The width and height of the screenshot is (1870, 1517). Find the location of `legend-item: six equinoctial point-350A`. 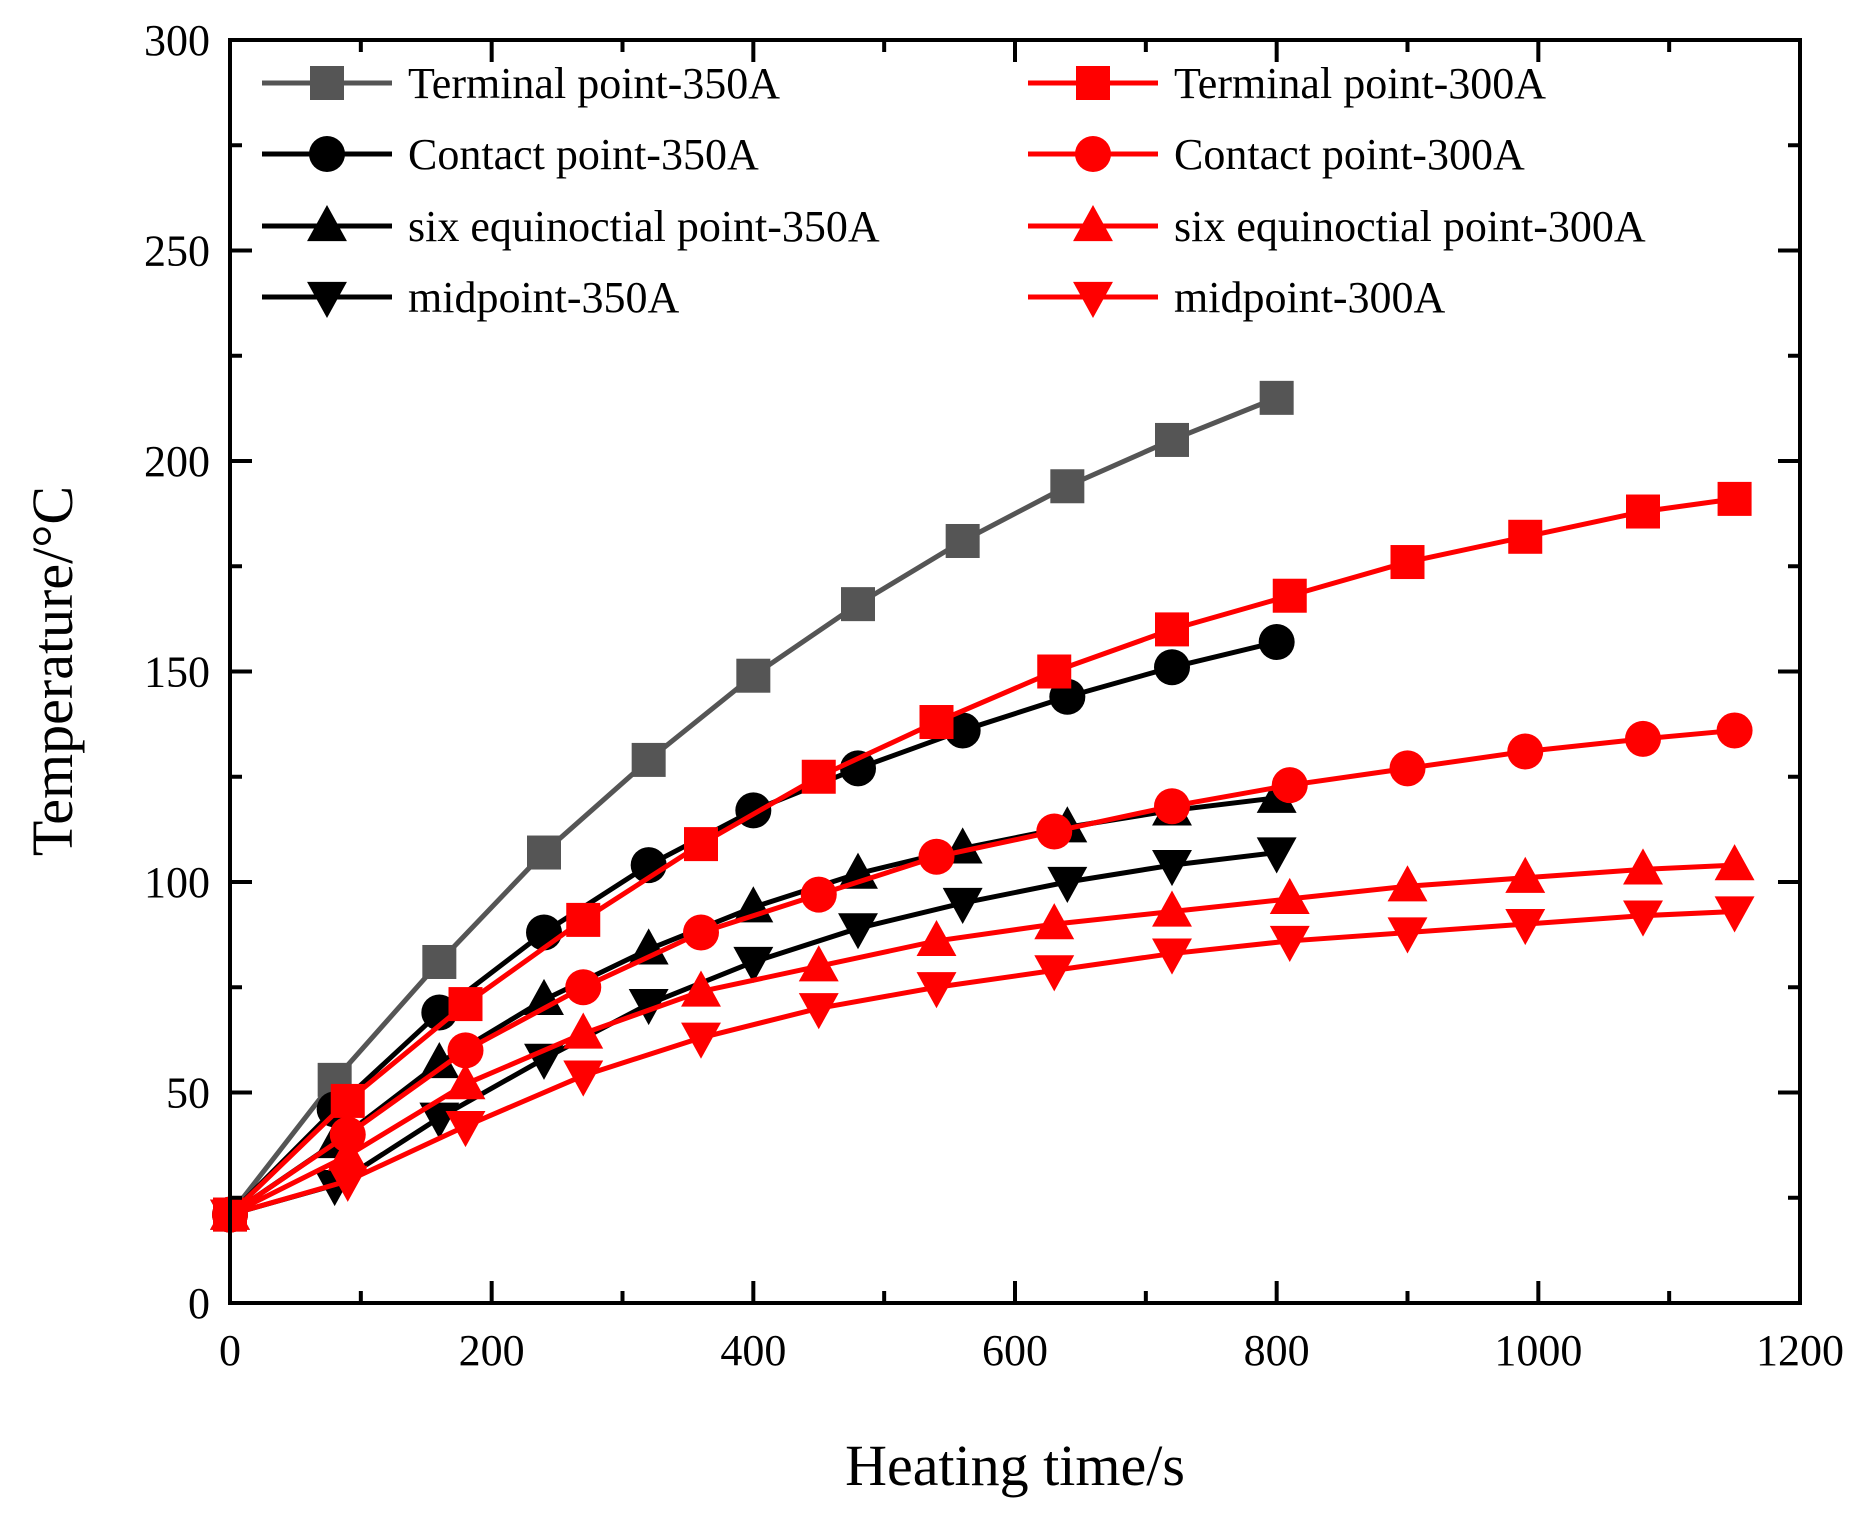

legend-item: six equinoctial point-350A is located at coordinates (571, 226).